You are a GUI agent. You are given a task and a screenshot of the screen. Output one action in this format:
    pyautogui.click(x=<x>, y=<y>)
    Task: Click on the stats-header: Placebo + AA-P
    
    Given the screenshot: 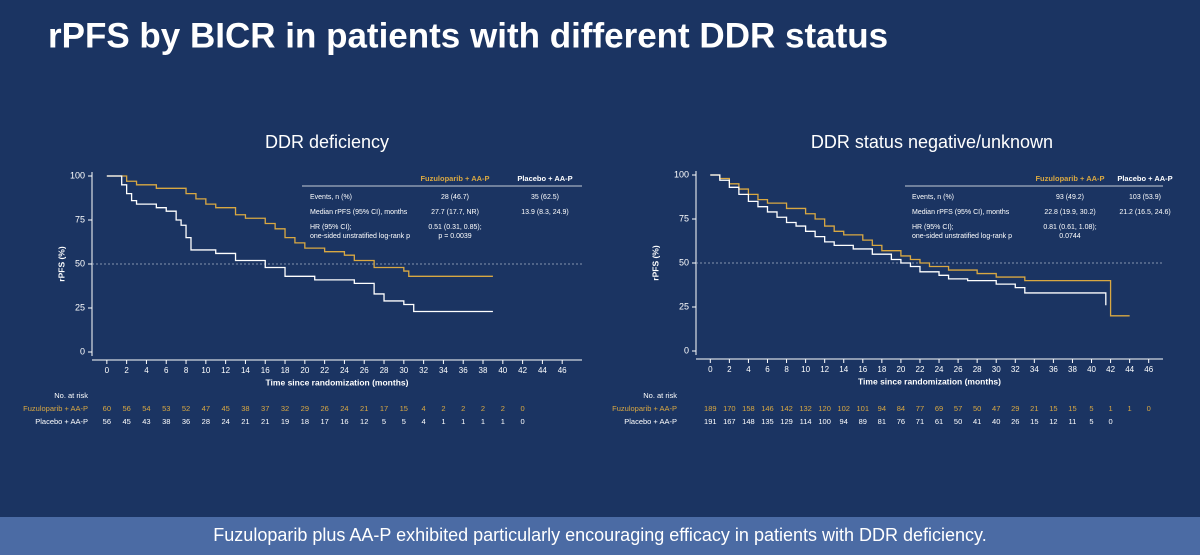 What is the action you would take?
    pyautogui.click(x=544, y=178)
    